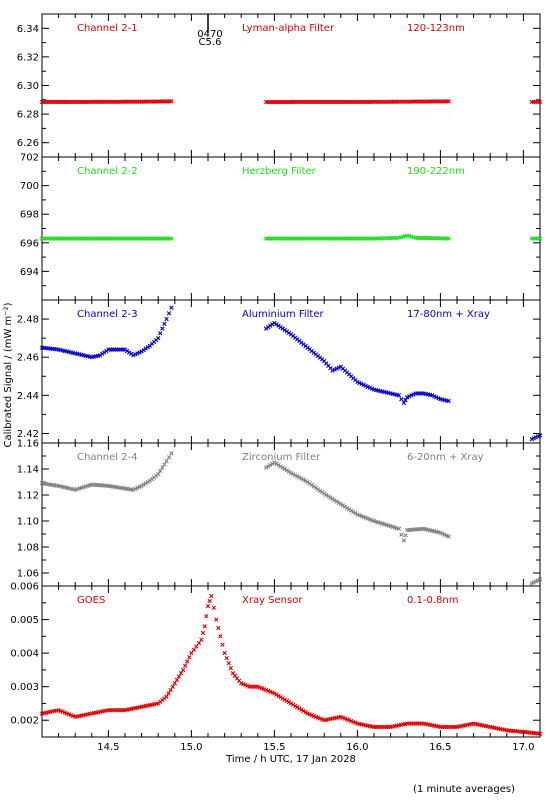 The image size is (550, 800). What do you see at coordinates (28, 115) in the screenshot?
I see `y-tick-label: 6.28` at bounding box center [28, 115].